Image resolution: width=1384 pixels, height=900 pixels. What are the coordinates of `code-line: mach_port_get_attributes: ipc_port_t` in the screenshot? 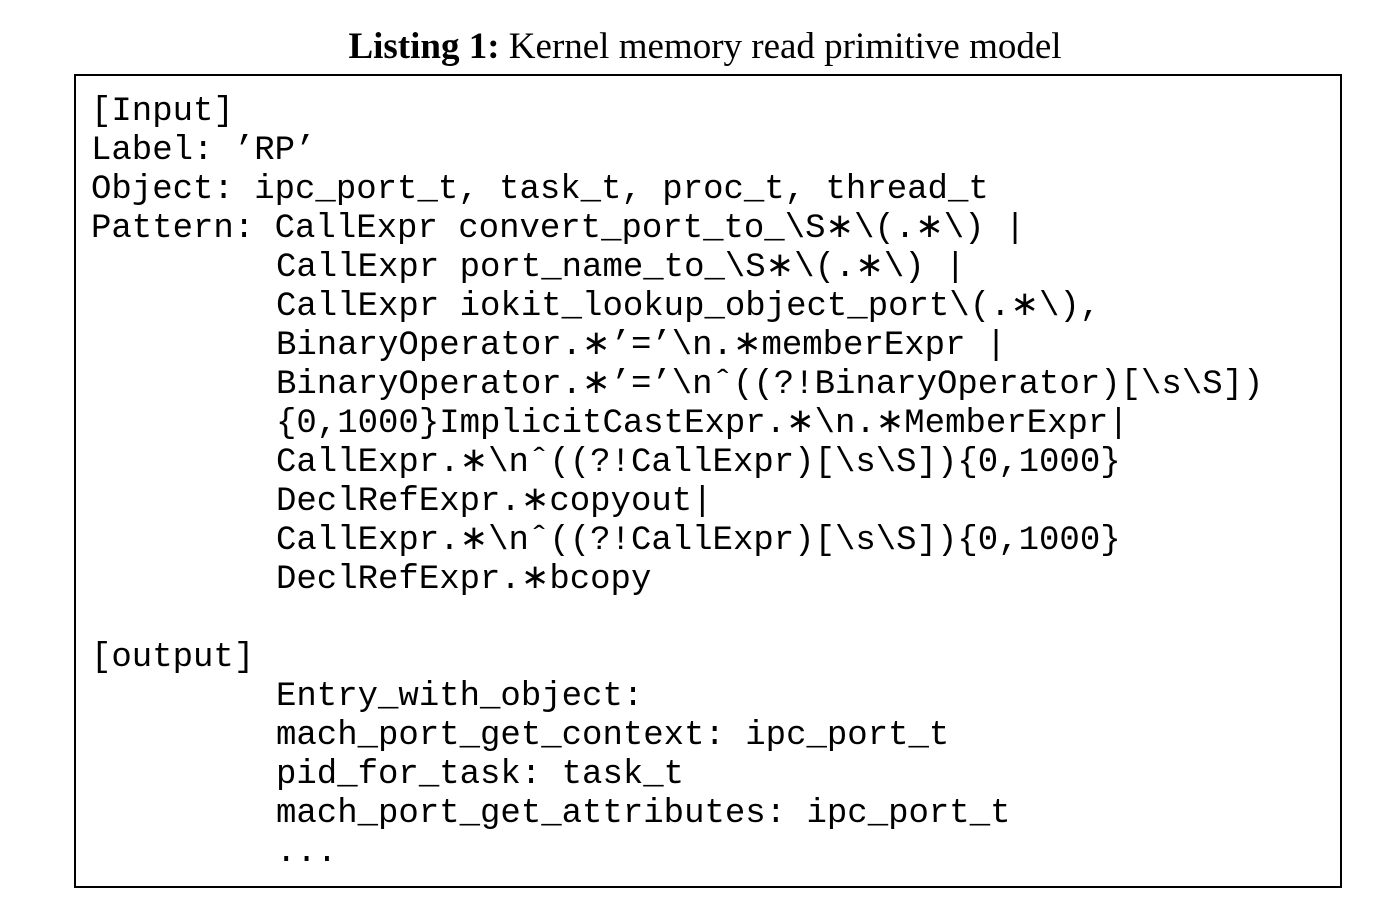 It's located at (643, 814).